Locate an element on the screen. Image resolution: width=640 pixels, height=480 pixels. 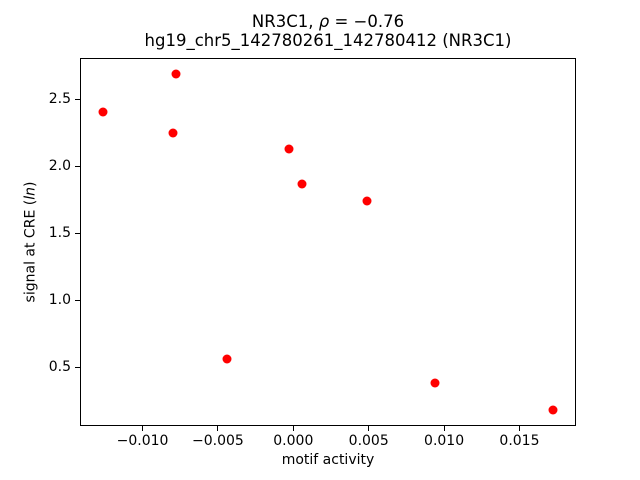
rho-symbol: ρ is located at coordinates (324, 21).